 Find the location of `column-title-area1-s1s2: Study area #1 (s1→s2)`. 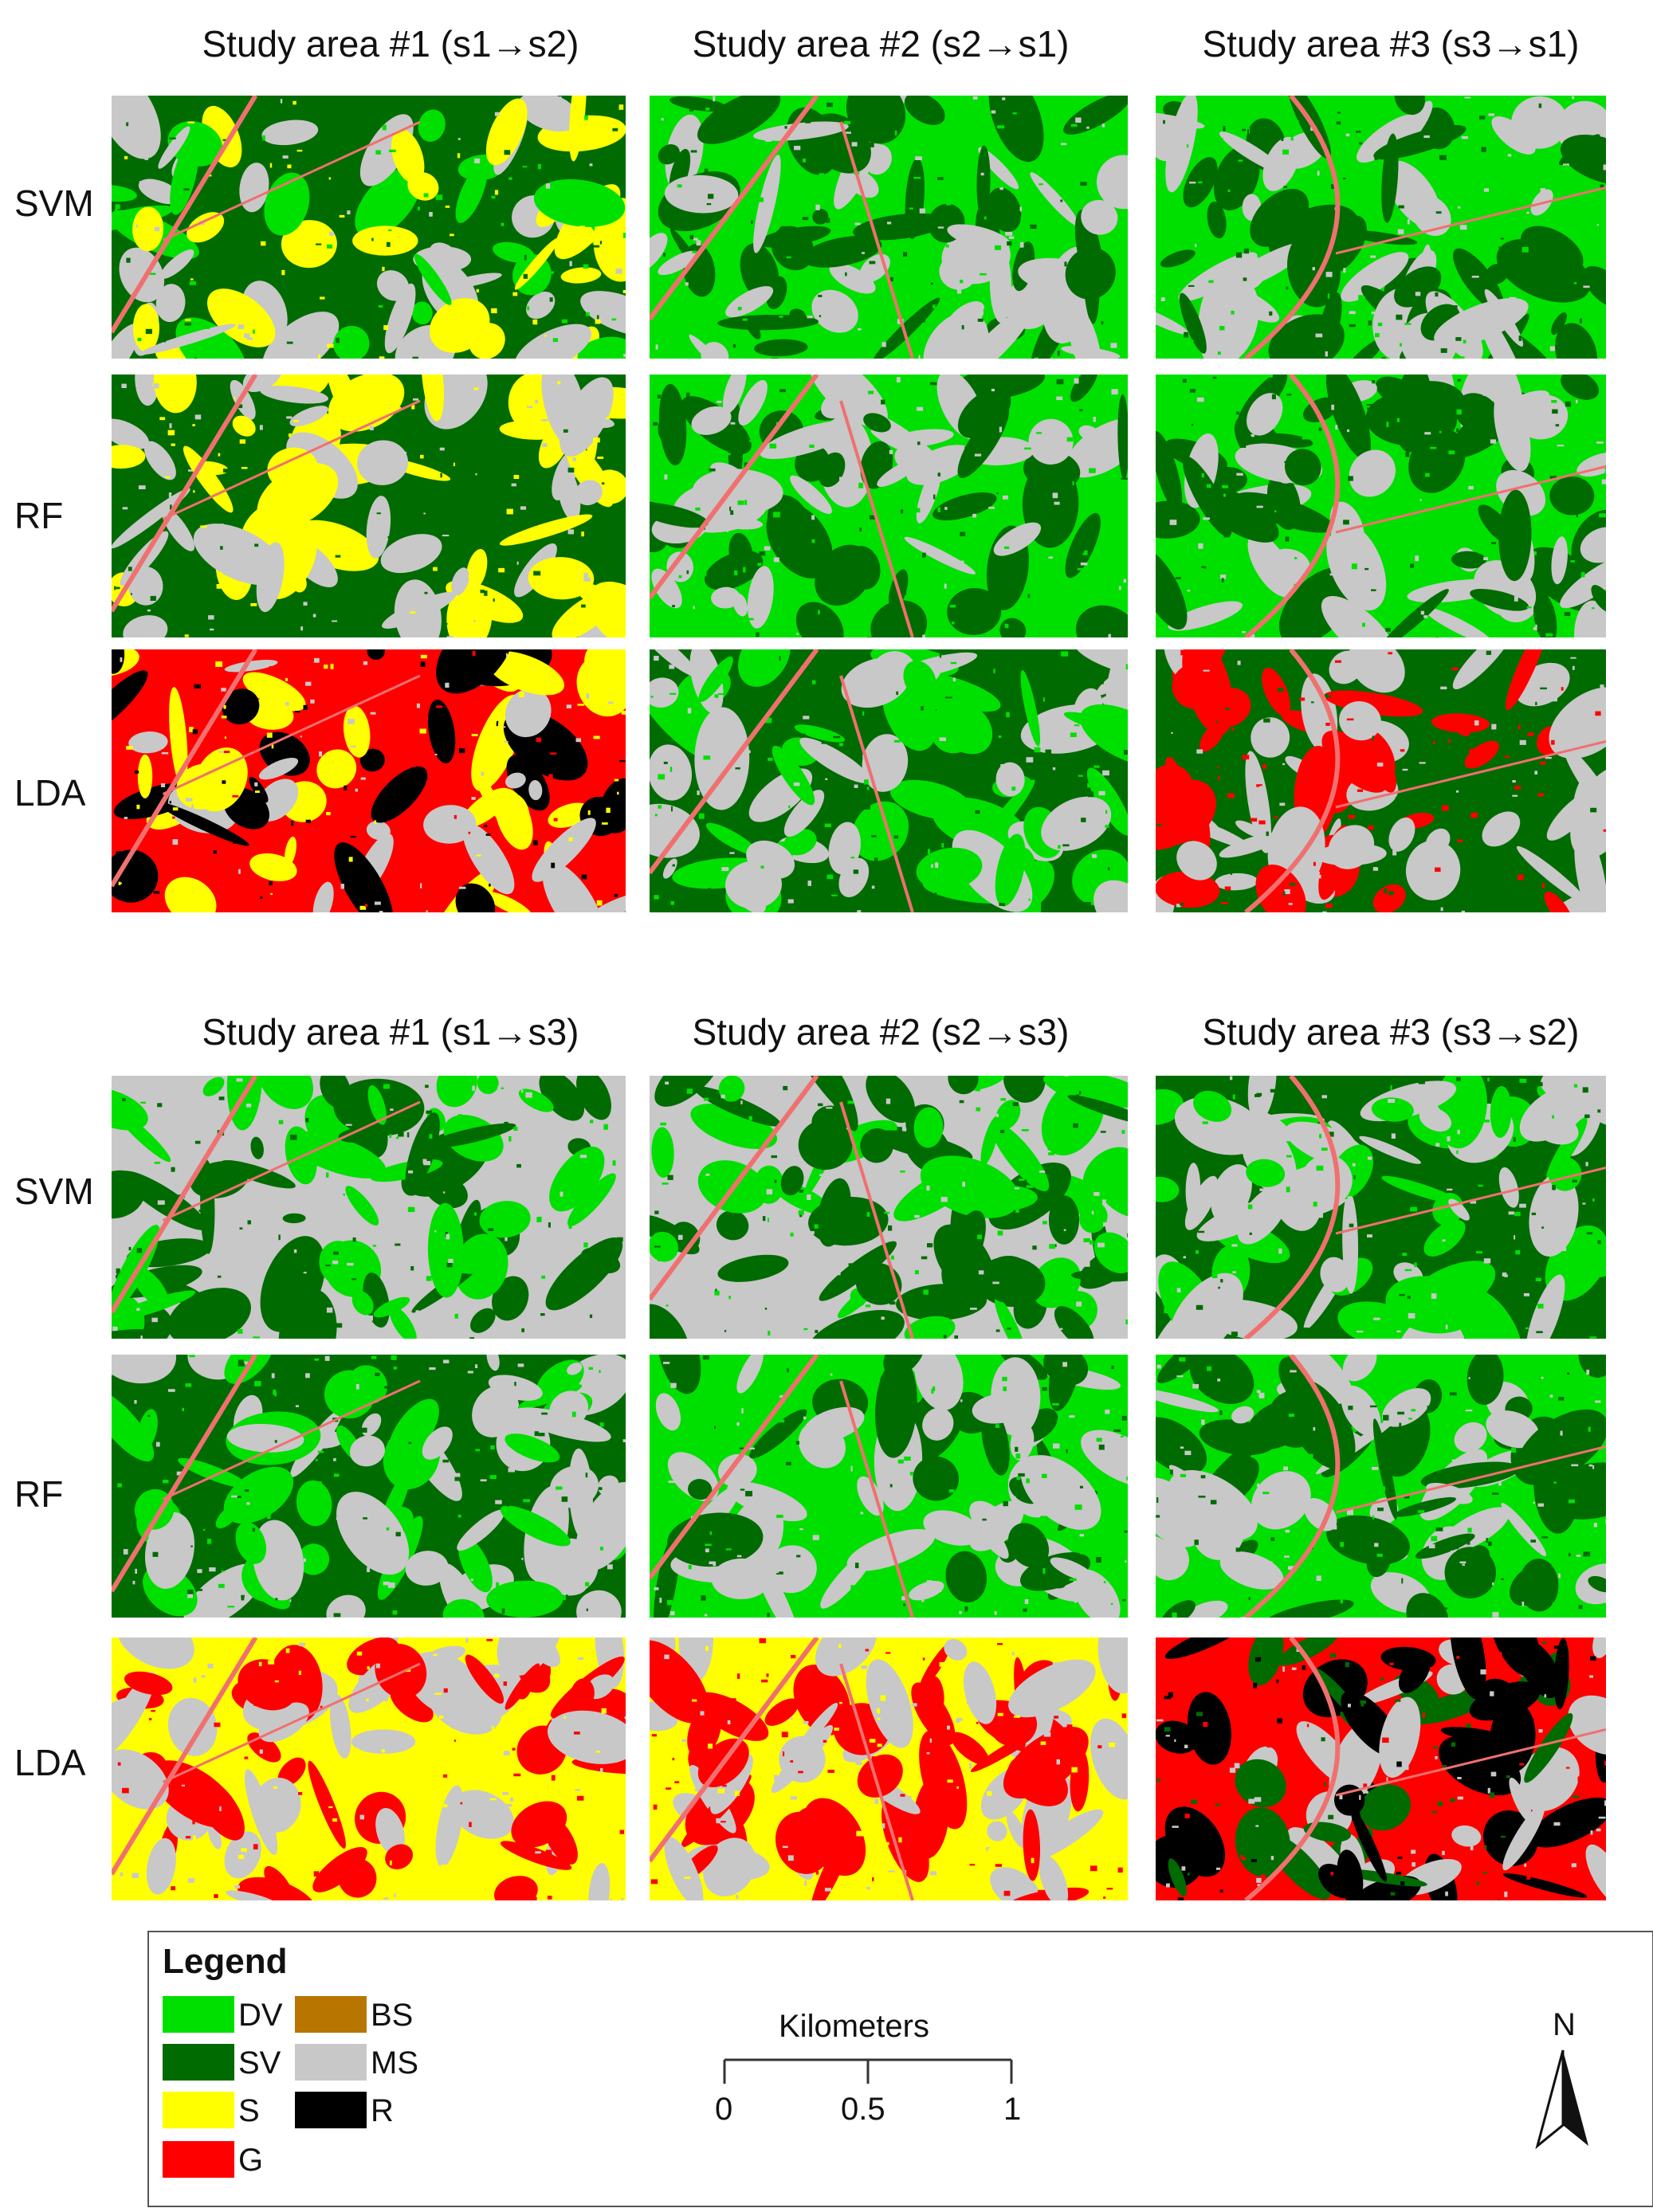

column-title-area1-s1s2: Study area #1 (s1→s2) is located at coordinates (390, 44).